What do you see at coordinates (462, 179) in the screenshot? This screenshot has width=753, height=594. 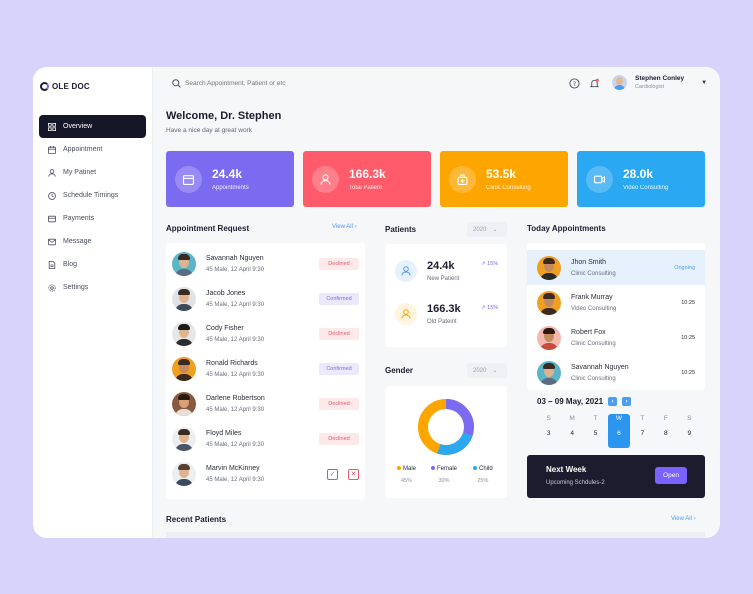 I see `clinic-icon` at bounding box center [462, 179].